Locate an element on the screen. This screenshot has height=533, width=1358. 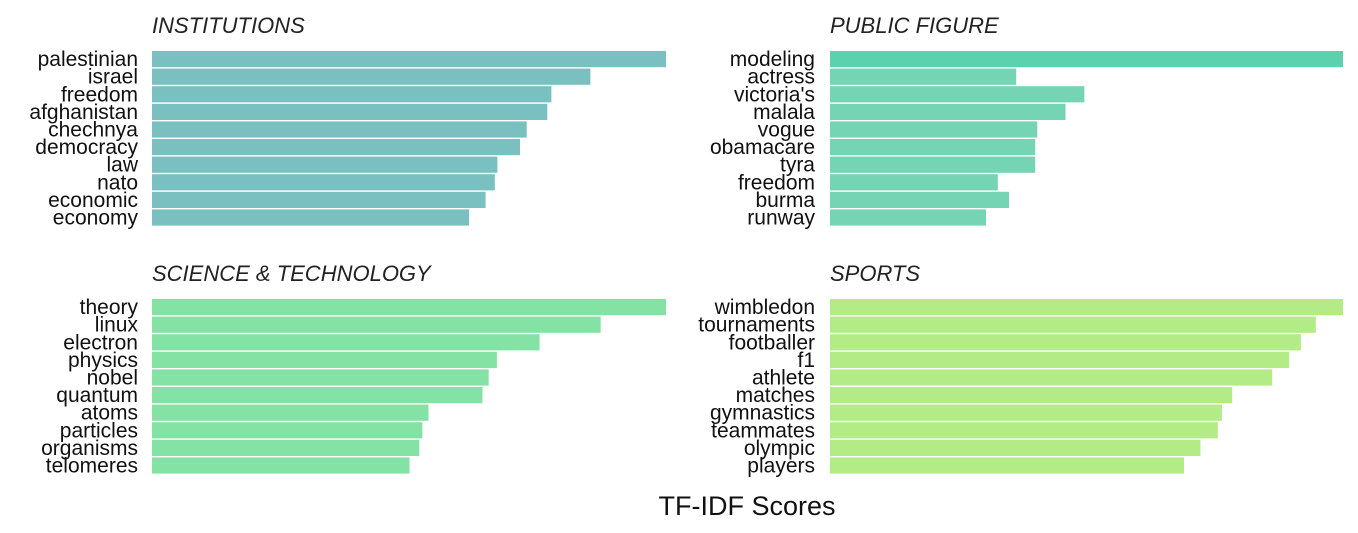
y-tick-label: players is located at coordinates (781, 466).